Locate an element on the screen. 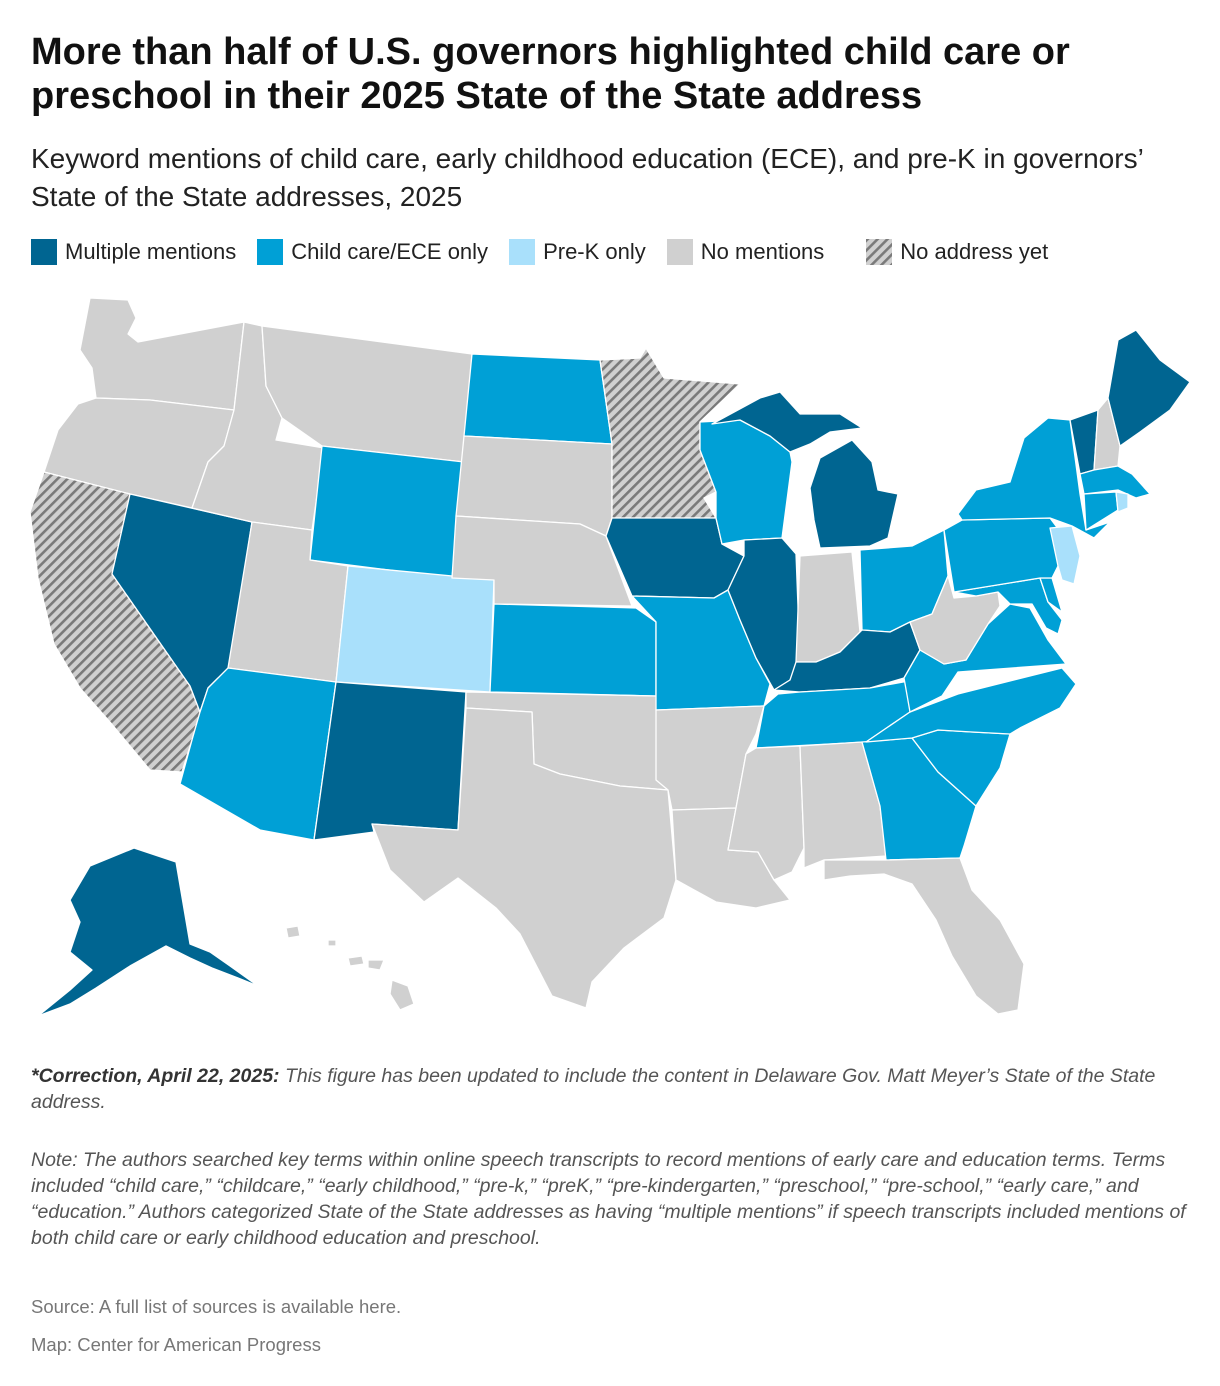  legend-label-noaddr: No address yet is located at coordinates (974, 251).